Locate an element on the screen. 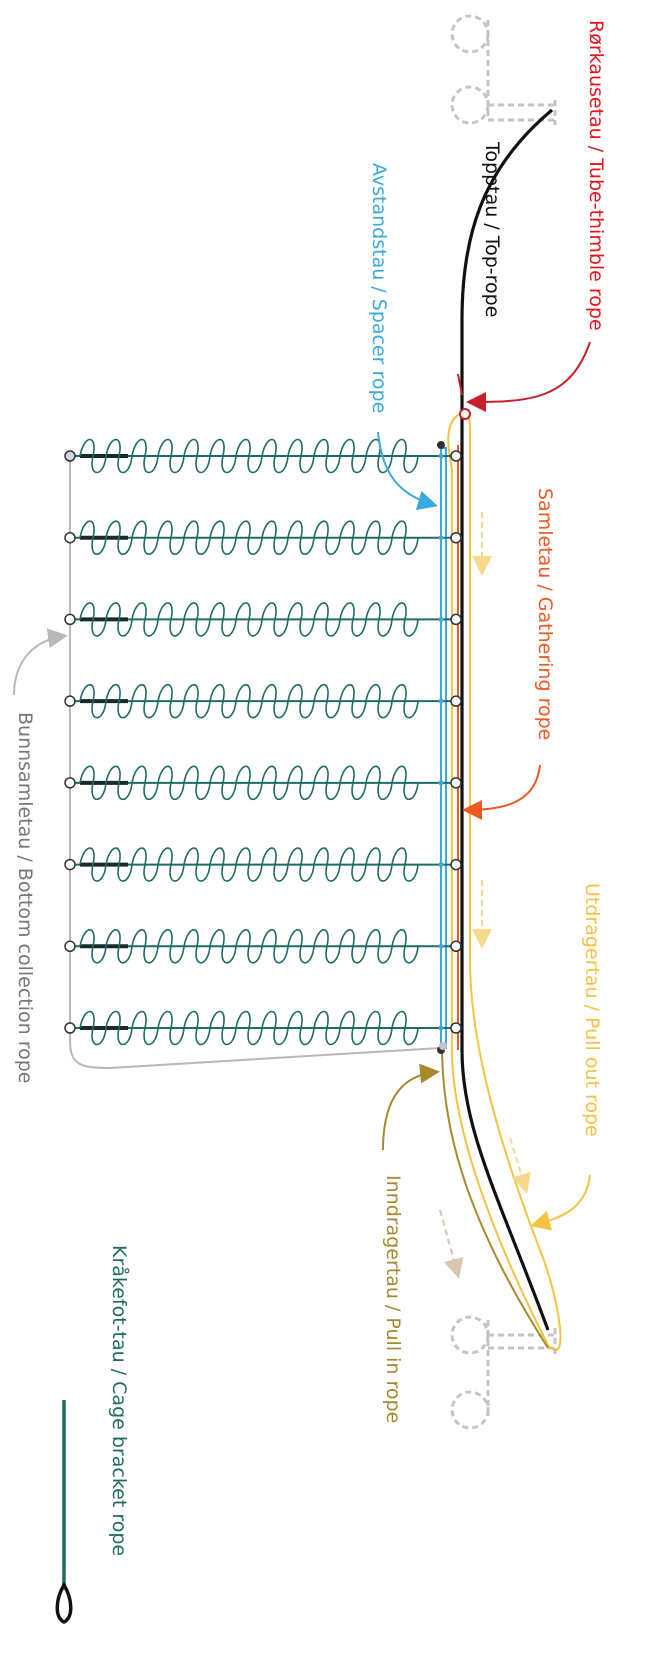 This screenshot has height=1659, width=645. top-anchor-icon is located at coordinates (503, 69).